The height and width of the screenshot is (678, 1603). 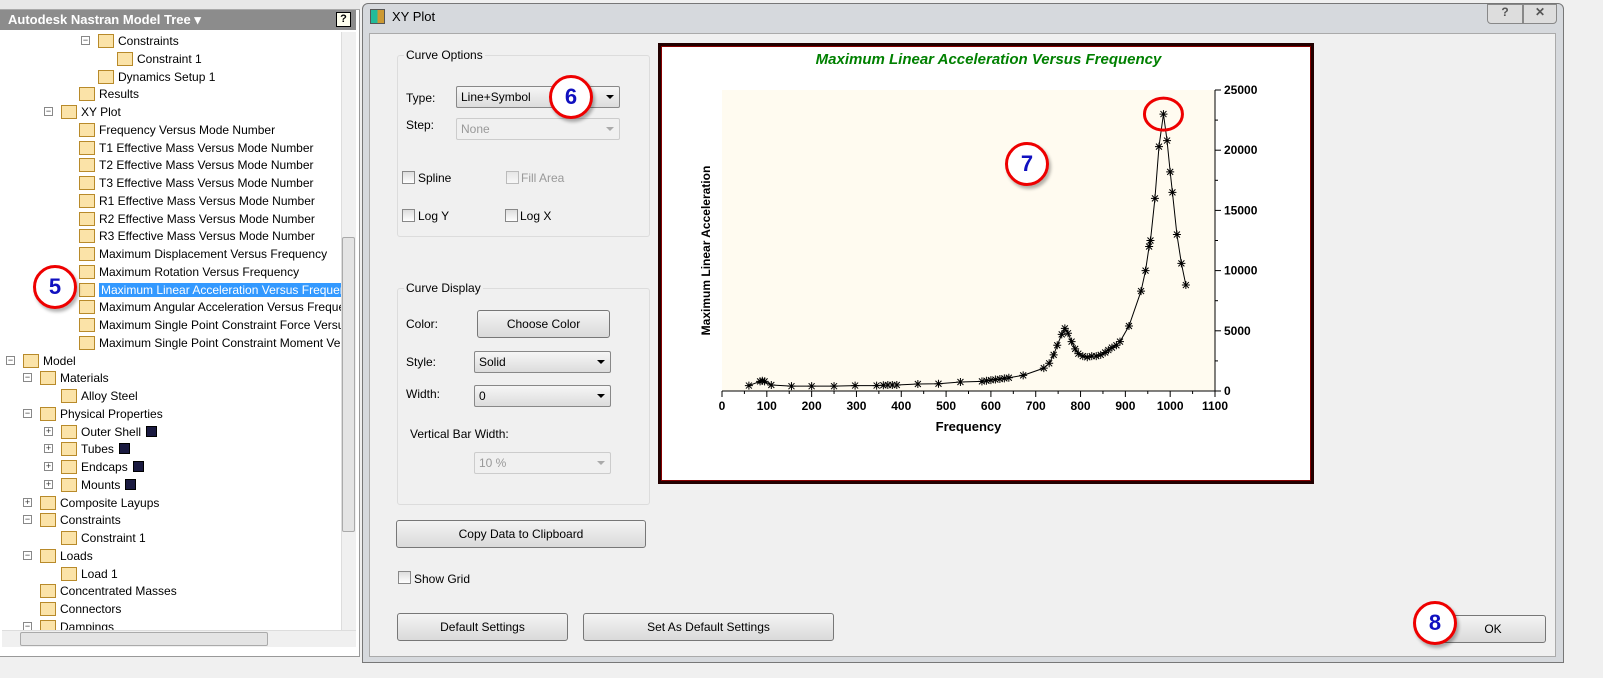 What do you see at coordinates (542, 463) in the screenshot?
I see `vertical-bar-width-select: 10 %` at bounding box center [542, 463].